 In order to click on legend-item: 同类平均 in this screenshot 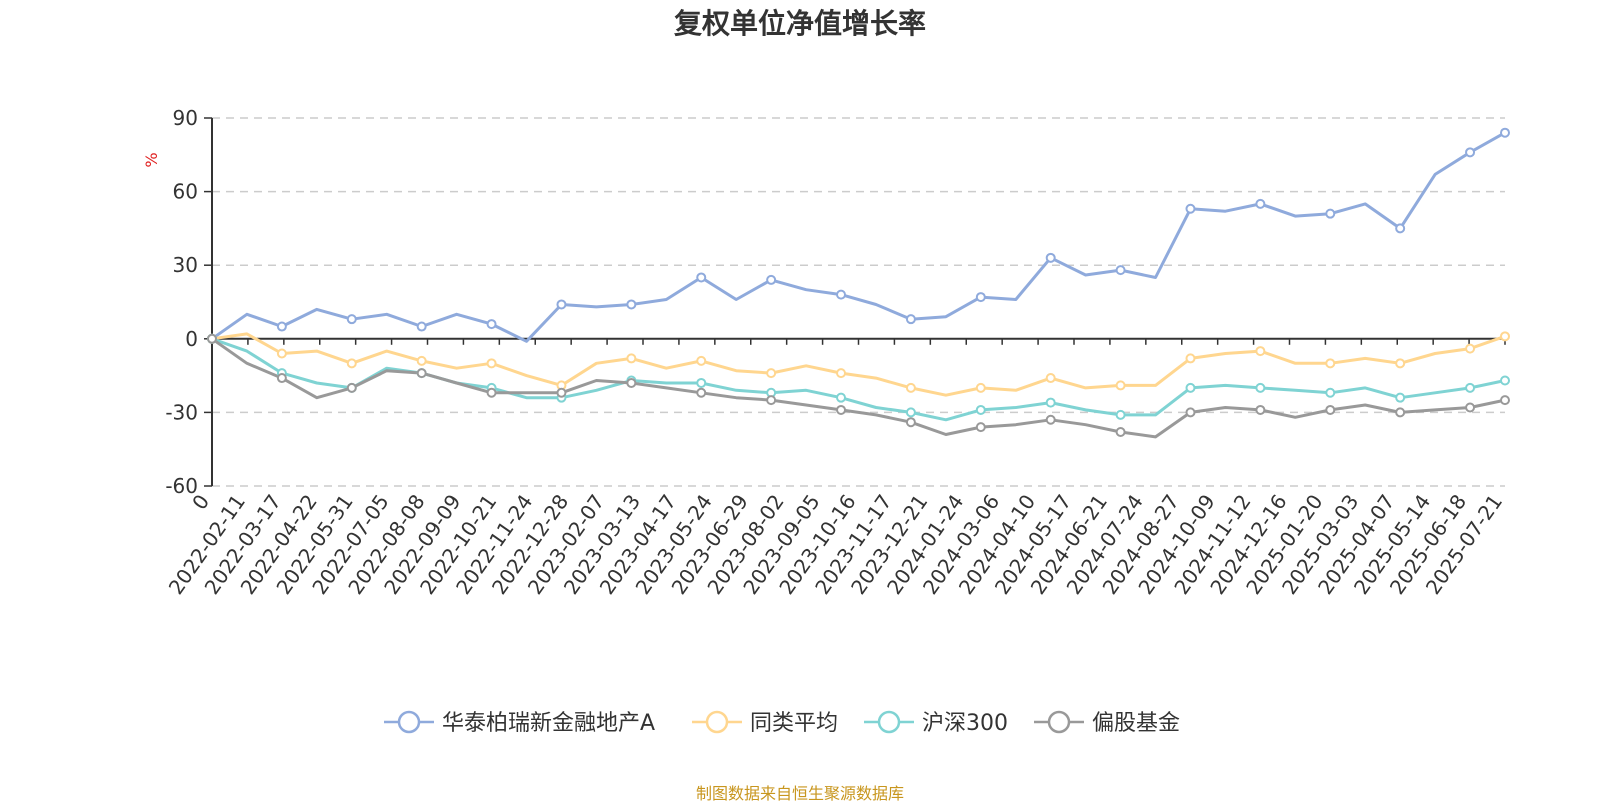, I will do `click(765, 723)`.